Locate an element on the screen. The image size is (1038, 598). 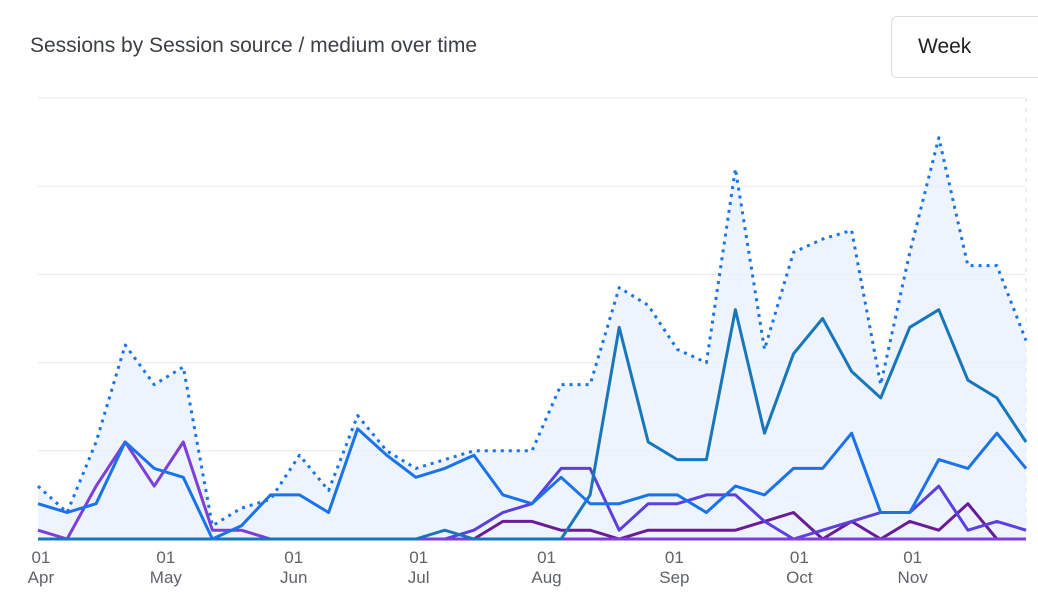
x-tick-month-1: May is located at coordinates (166, 577).